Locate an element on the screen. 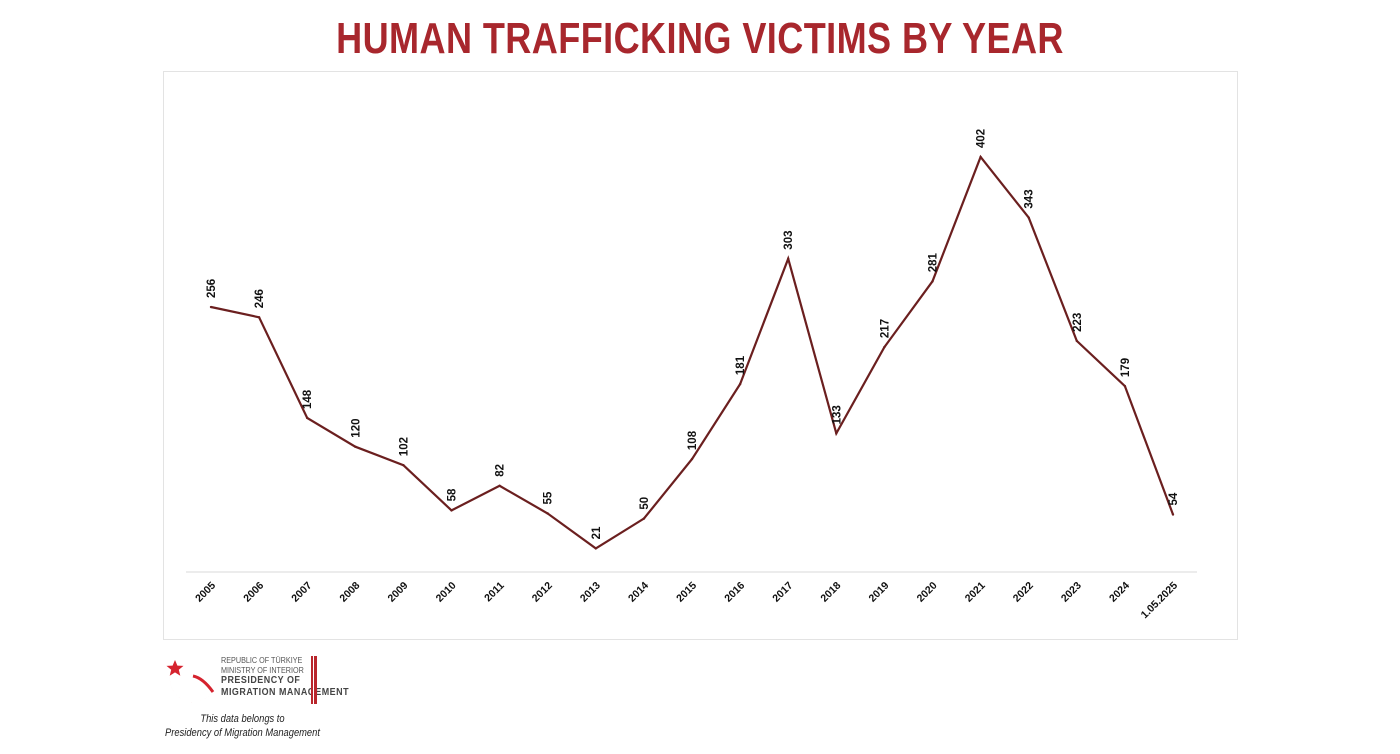 Image resolution: width=1400 pixels, height=754 pixels. footnote-line-1: This data belongs to is located at coordinates (242, 719).